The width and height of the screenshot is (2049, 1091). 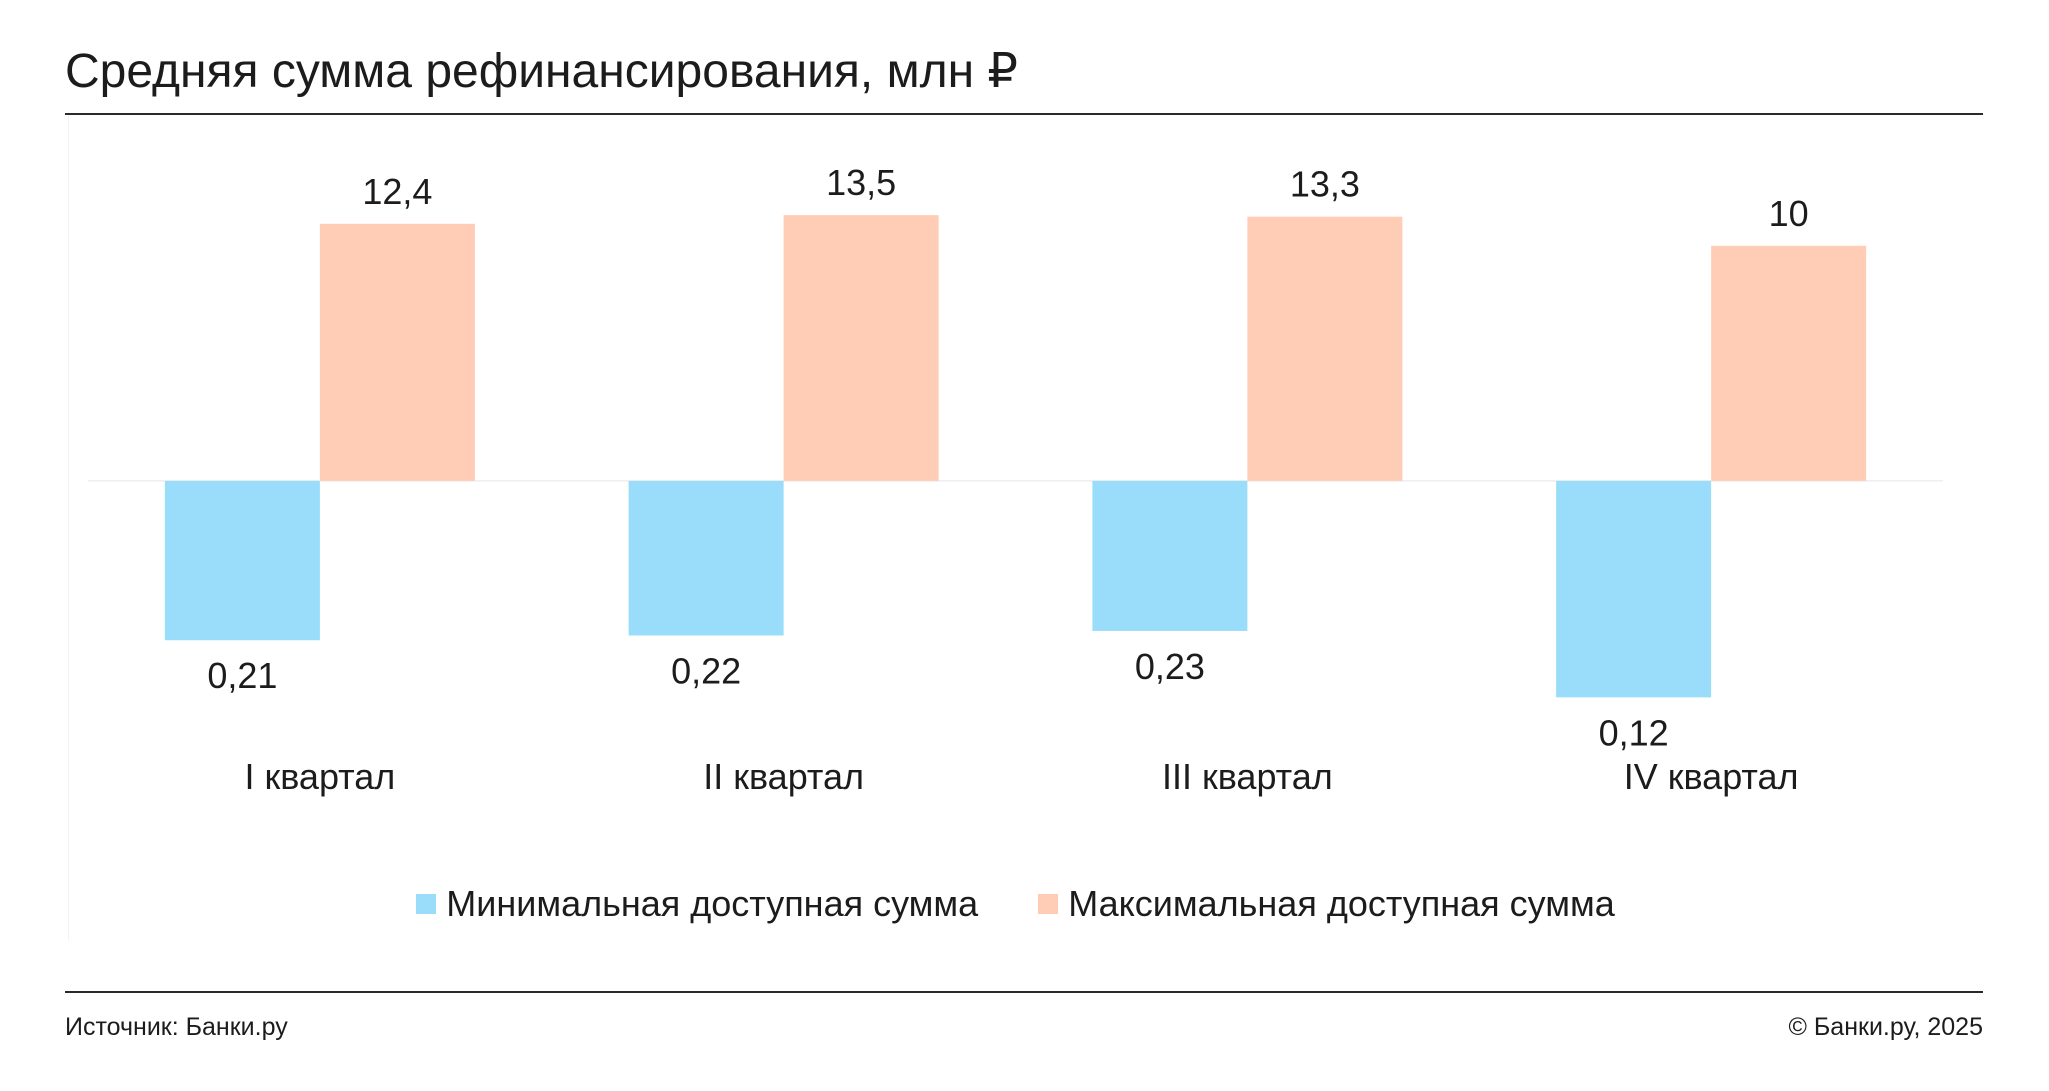 What do you see at coordinates (397, 352) in the screenshot?
I see `max-amount-bar-q1` at bounding box center [397, 352].